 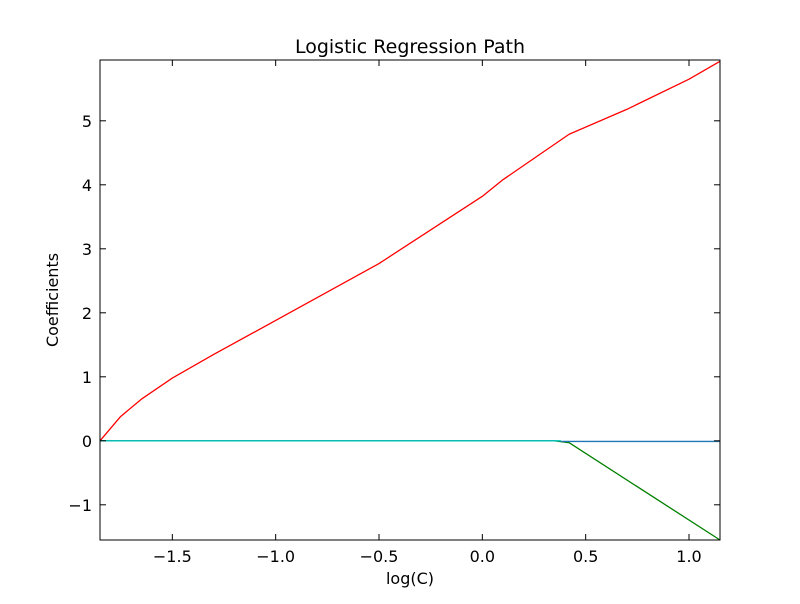 I want to click on y-tick-label: 2, so click(x=87, y=313).